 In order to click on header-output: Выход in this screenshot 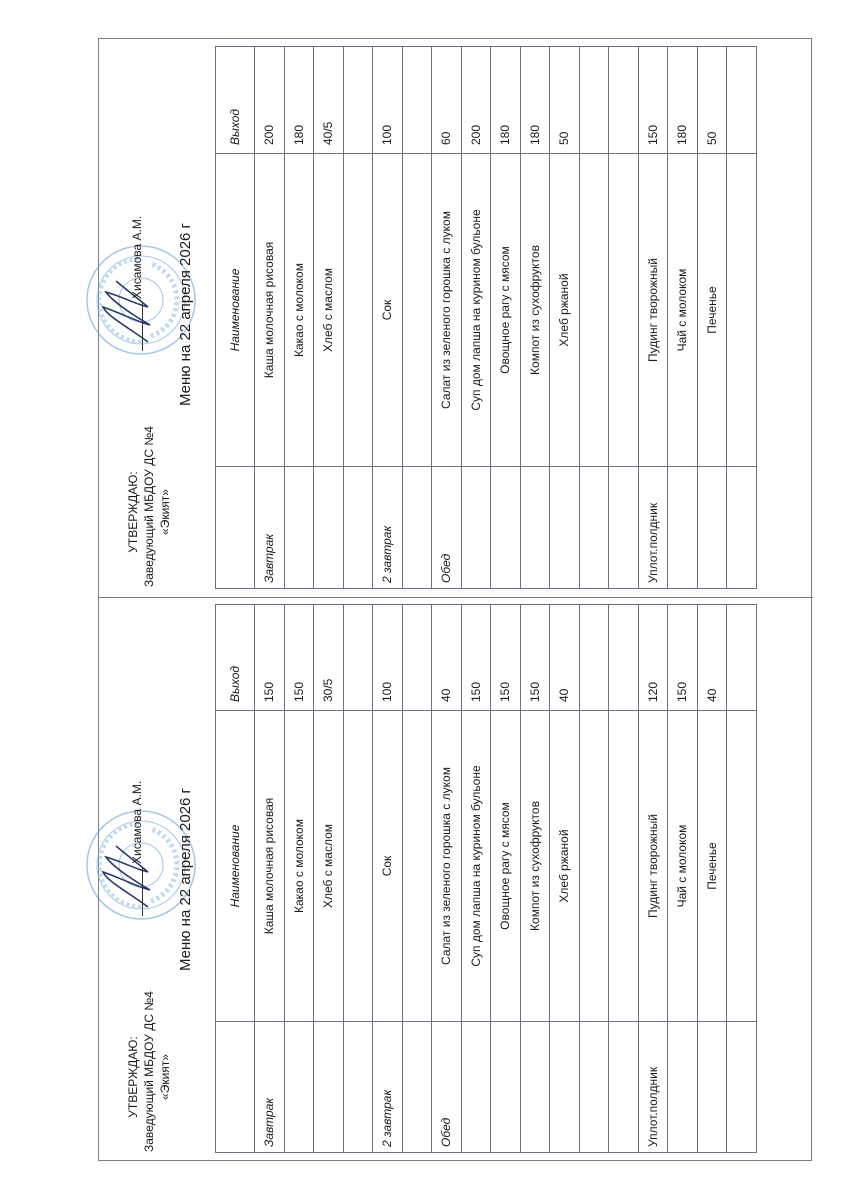, I will do `click(235, 657)`.